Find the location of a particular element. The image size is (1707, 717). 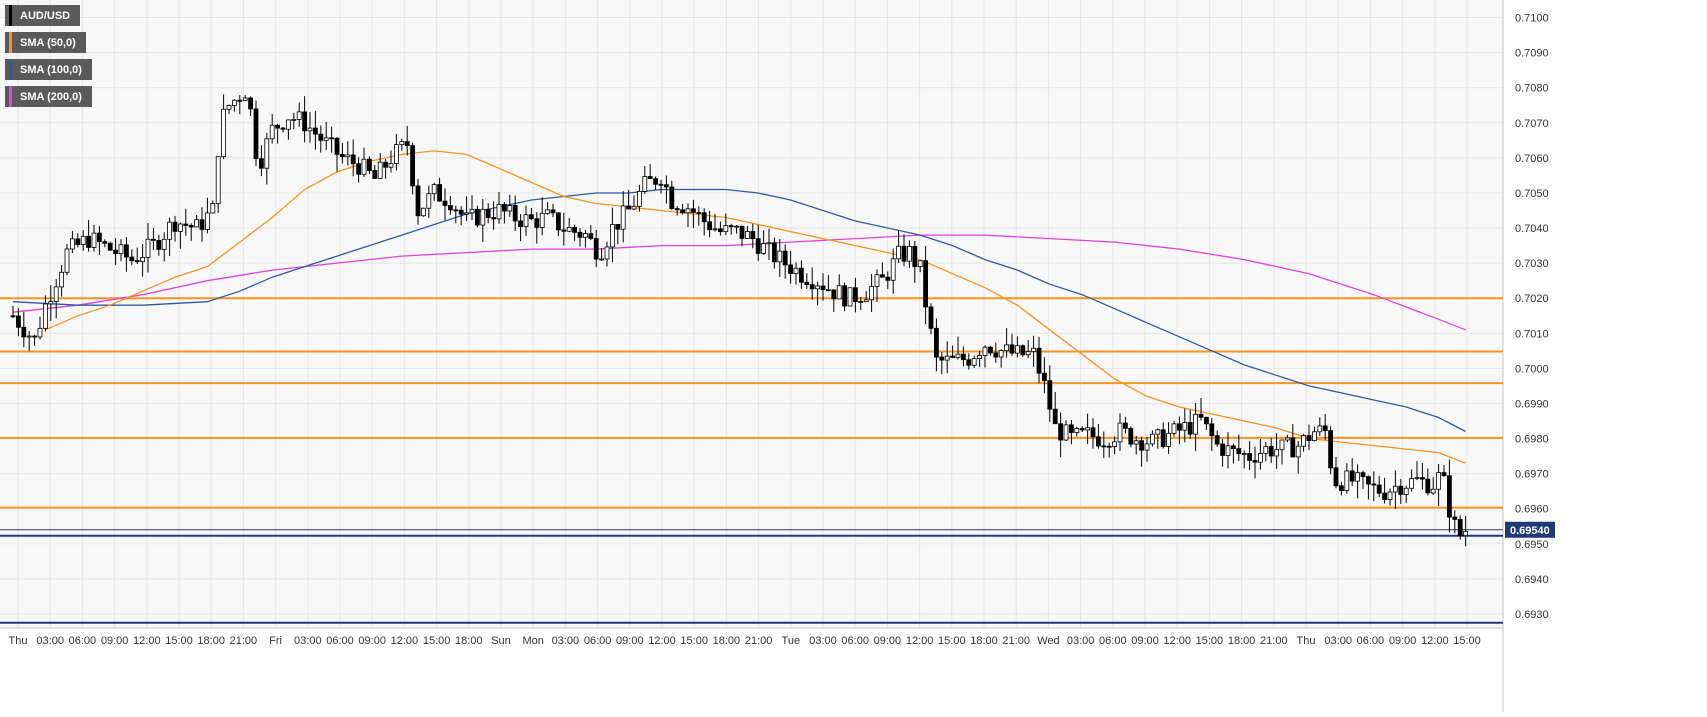

x-tick-label: 12:00 is located at coordinates (920, 641).